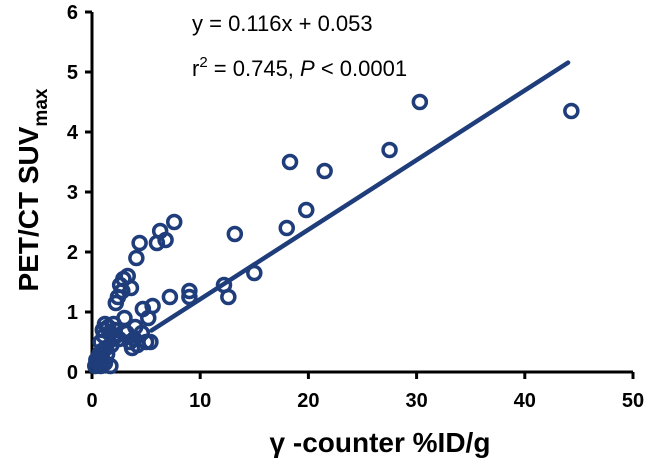  Describe the element at coordinates (41, 107) in the screenshot. I see `y-axis-title-subscript: max` at that location.